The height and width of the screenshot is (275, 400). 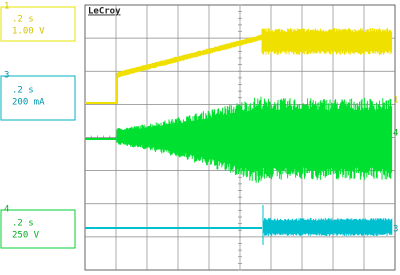 What do you see at coordinates (395, 230) in the screenshot?
I see `trace-marker: 3` at bounding box center [395, 230].